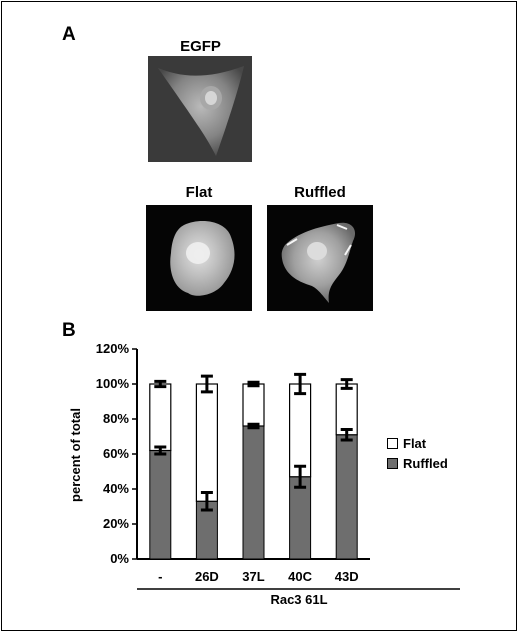 Image resolution: width=520 pixels, height=634 pixels. Describe the element at coordinates (392, 443) in the screenshot. I see `legend-swatch-flat` at that location.